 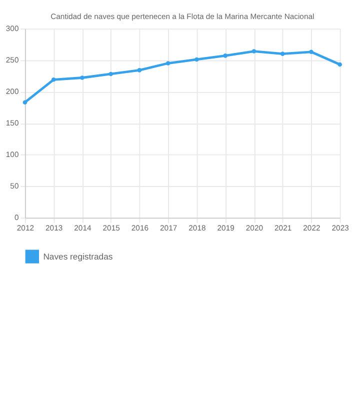 I want to click on y-tick-label: 0, so click(x=16, y=217).